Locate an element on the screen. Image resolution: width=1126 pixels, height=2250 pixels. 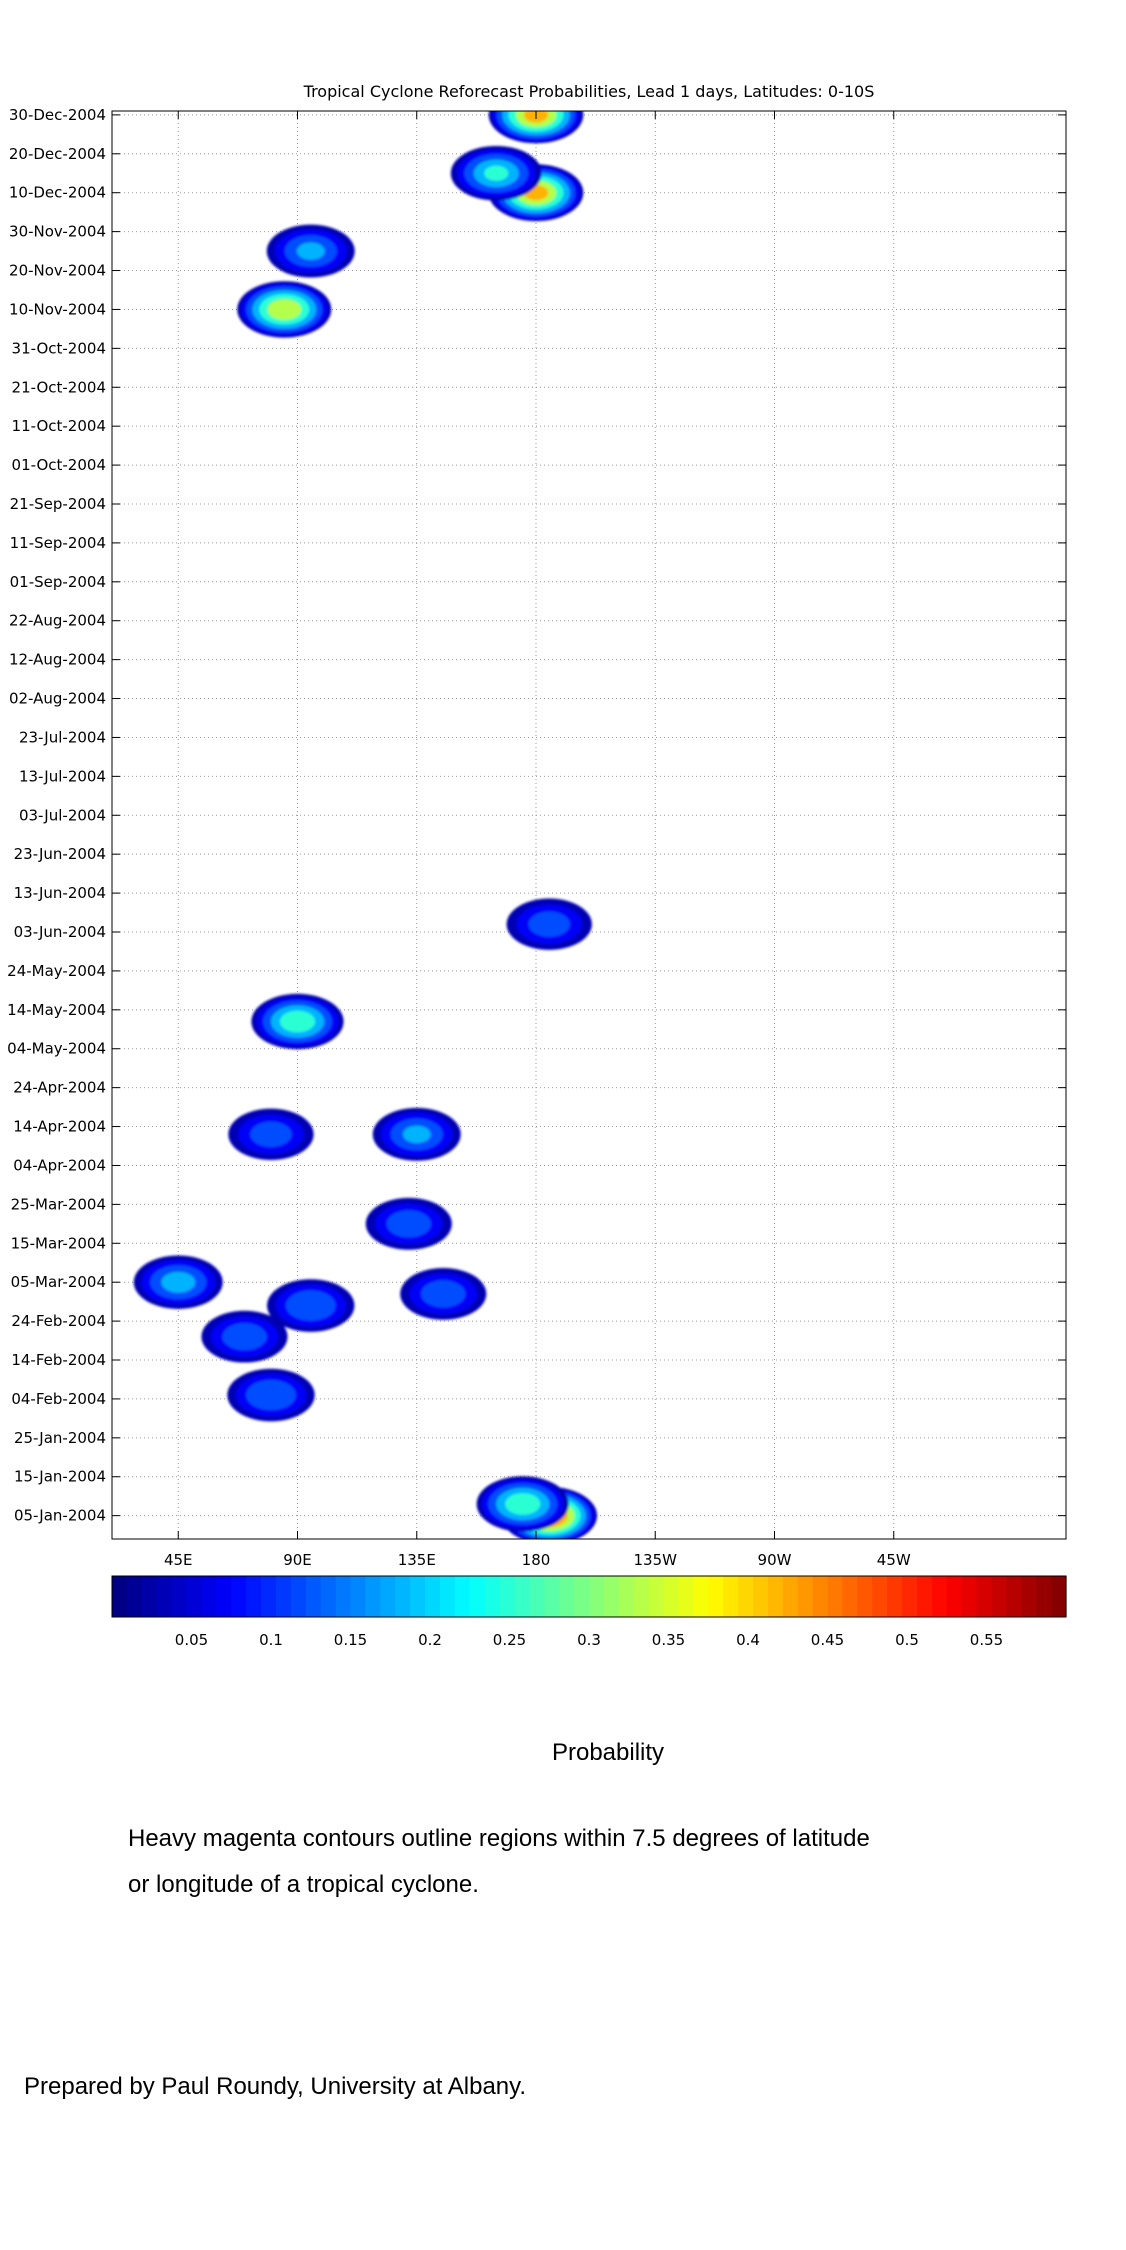
y-tick-label: 12-Aug-2004 is located at coordinates (57, 660).